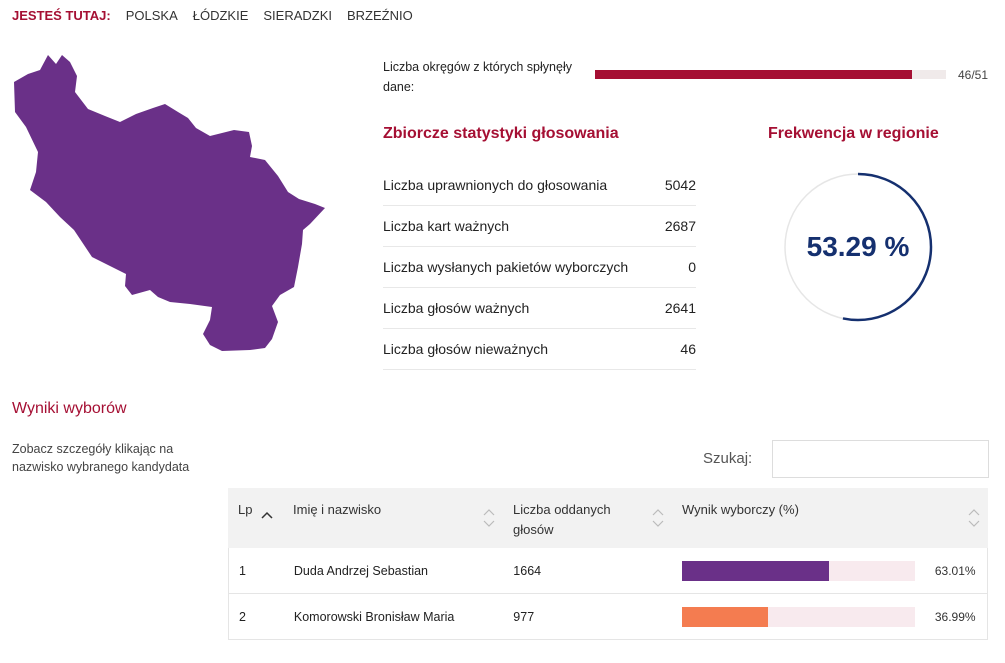 The width and height of the screenshot is (1005, 663). Describe the element at coordinates (456, 308) in the screenshot. I see `stat-label: Liczba głosów ważnych` at that location.